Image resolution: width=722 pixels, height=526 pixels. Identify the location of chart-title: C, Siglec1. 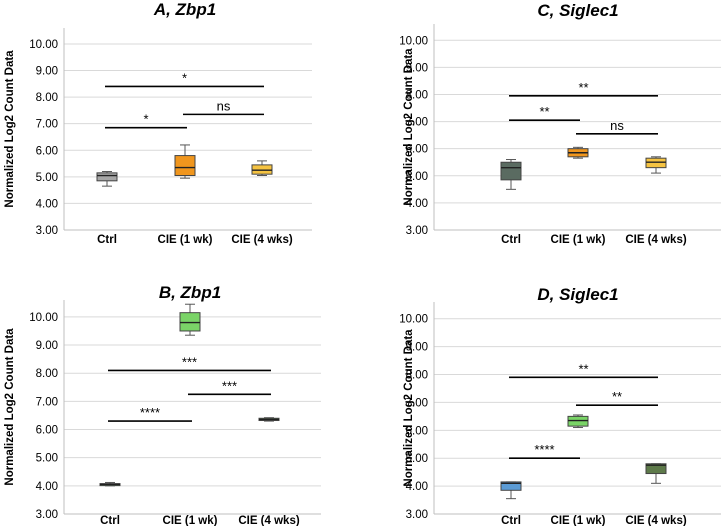
(577, 10).